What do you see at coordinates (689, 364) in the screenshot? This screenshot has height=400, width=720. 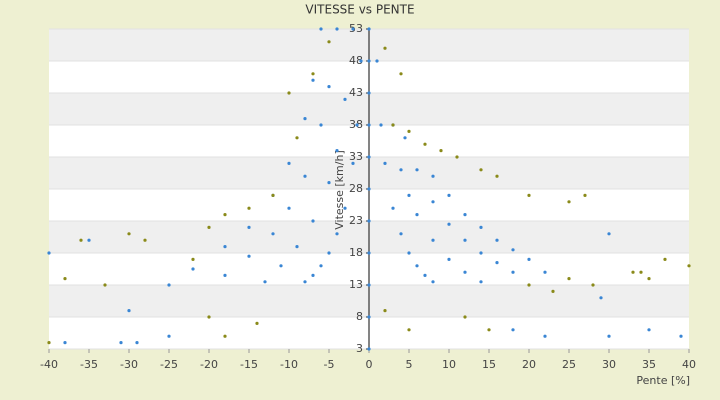 I see `x-tick-label: 40` at bounding box center [689, 364].